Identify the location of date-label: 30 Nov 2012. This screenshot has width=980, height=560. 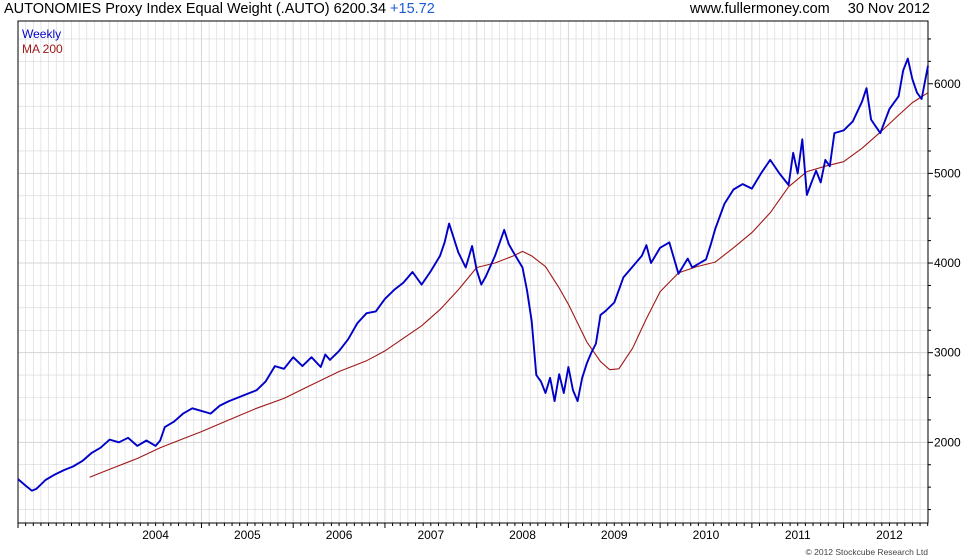
(888, 9).